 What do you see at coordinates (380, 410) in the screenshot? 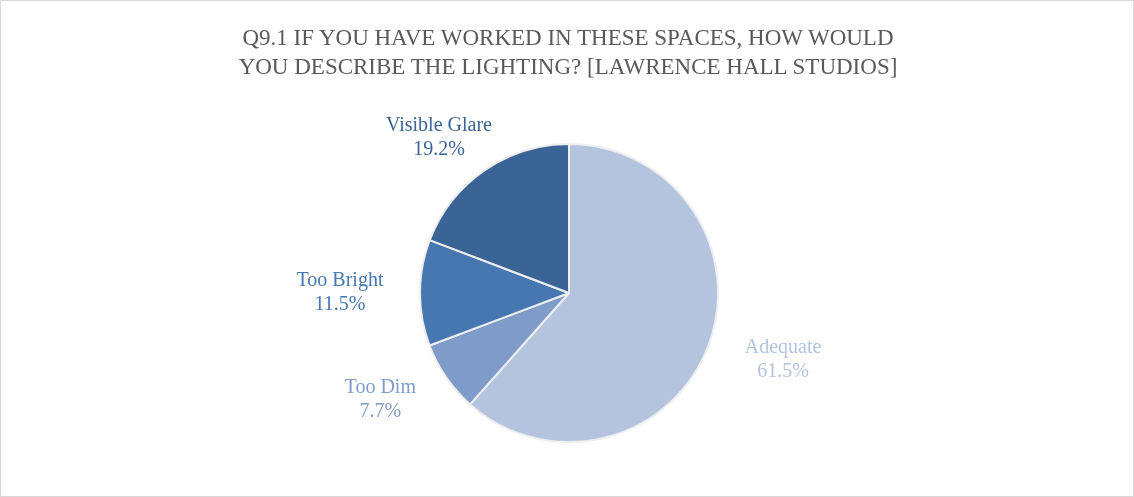
I see `data-label: 7.7%` at bounding box center [380, 410].